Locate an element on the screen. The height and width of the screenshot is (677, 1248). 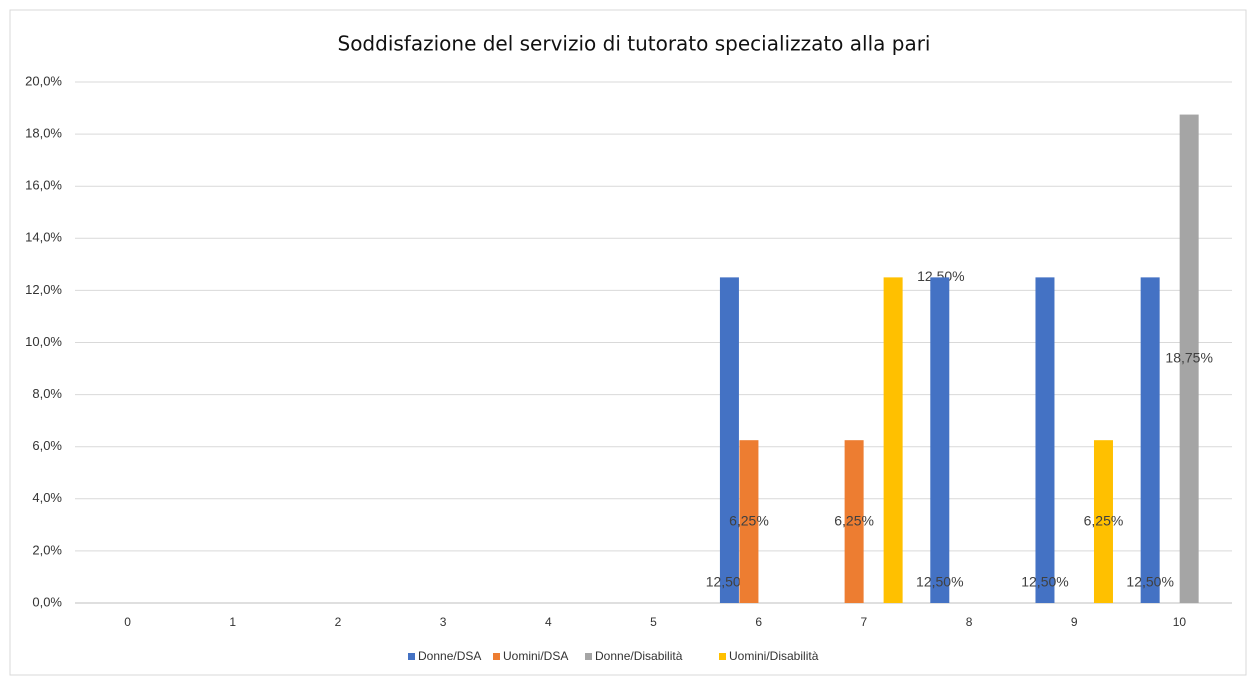
x-tick-label: 1 is located at coordinates (232, 622).